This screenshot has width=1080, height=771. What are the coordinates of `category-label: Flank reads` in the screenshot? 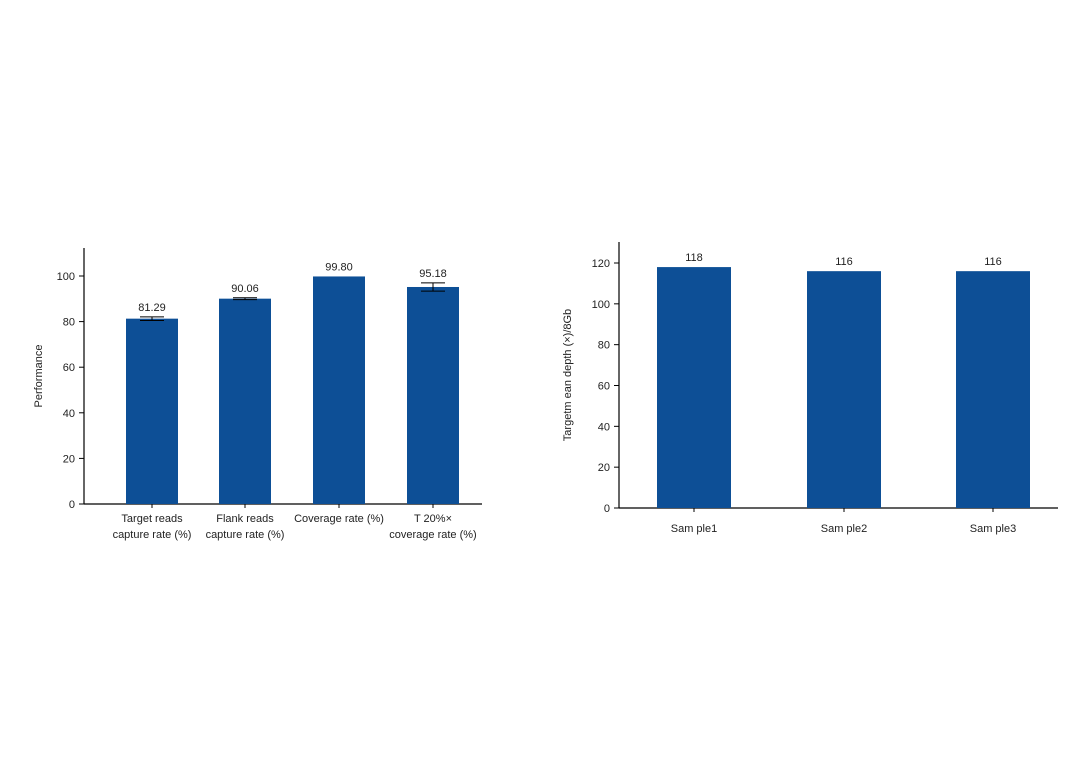 It's located at (245, 519).